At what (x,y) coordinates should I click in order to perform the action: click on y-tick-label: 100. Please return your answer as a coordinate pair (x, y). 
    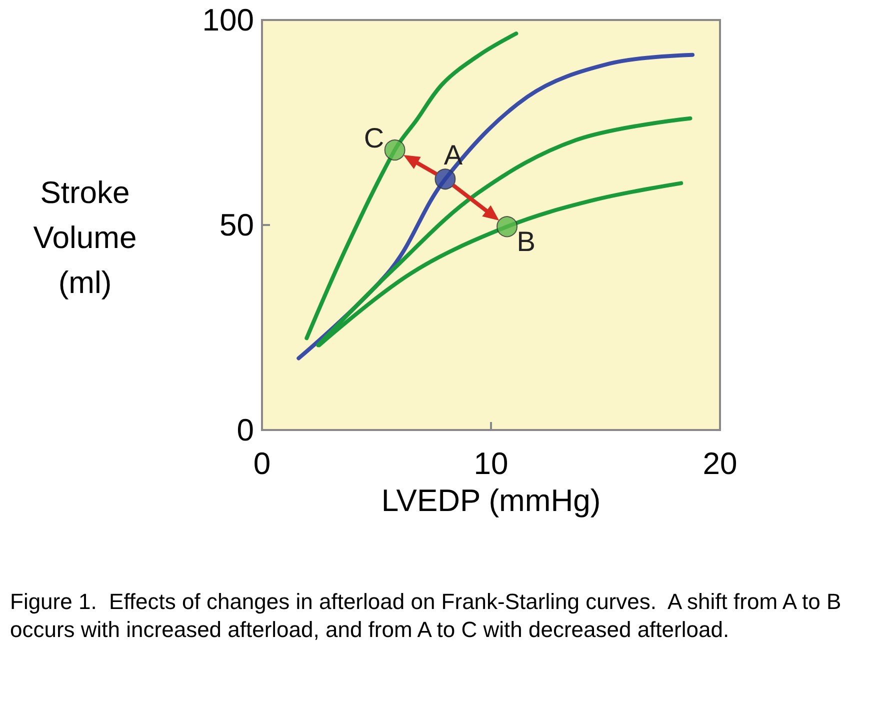
    Looking at the image, I should click on (228, 20).